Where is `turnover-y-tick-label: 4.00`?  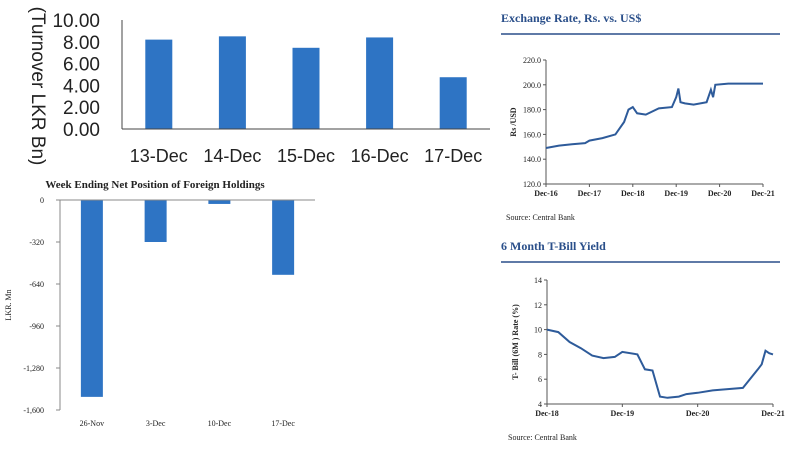
turnover-y-tick-label: 4.00 is located at coordinates (81, 86).